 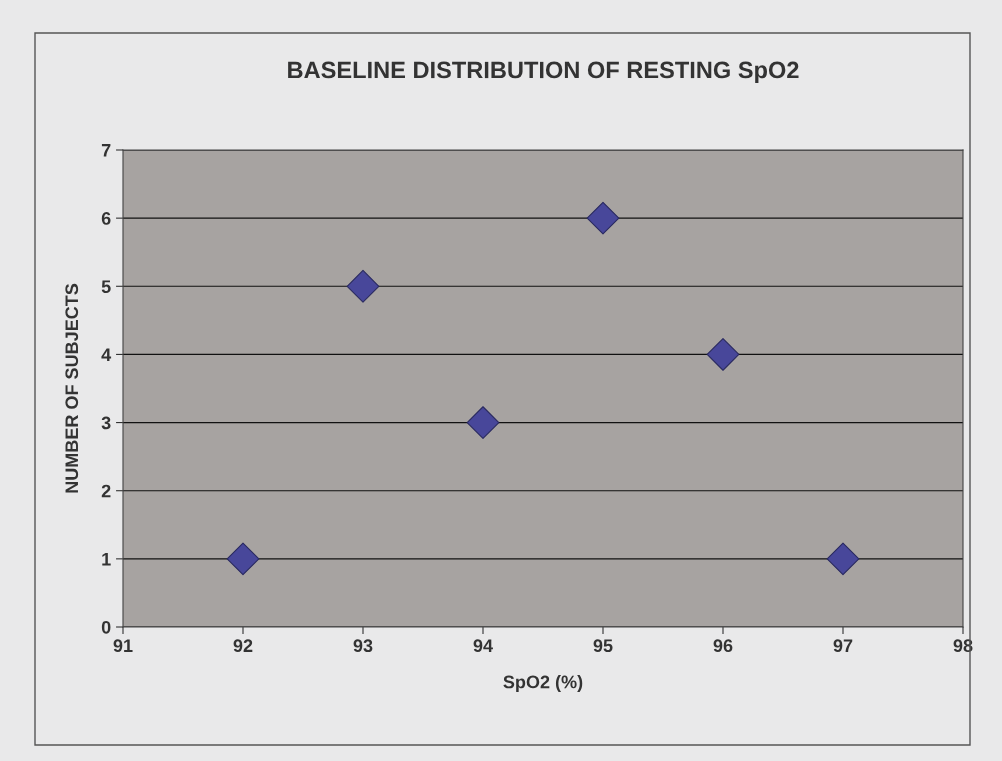 I want to click on x-tick-label: 93, so click(x=363, y=646).